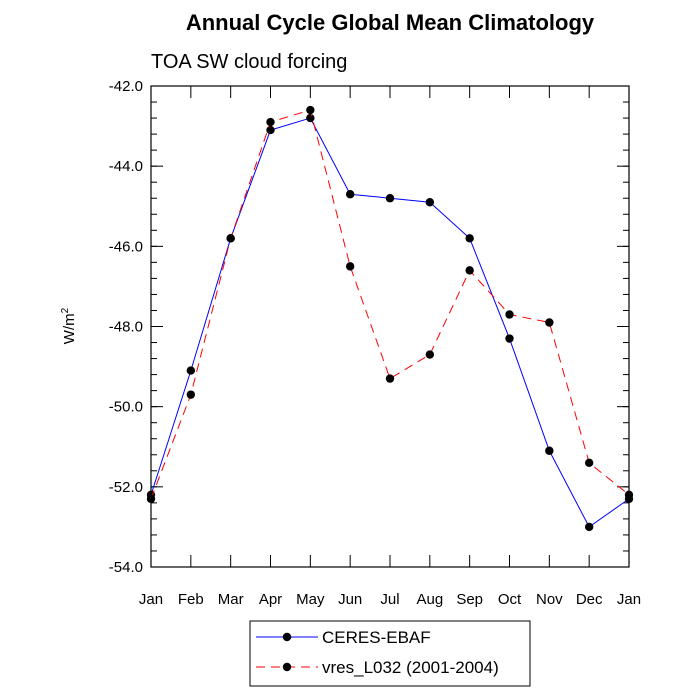  Describe the element at coordinates (126, 487) in the screenshot. I see `y-tick-label: -52.0` at that location.